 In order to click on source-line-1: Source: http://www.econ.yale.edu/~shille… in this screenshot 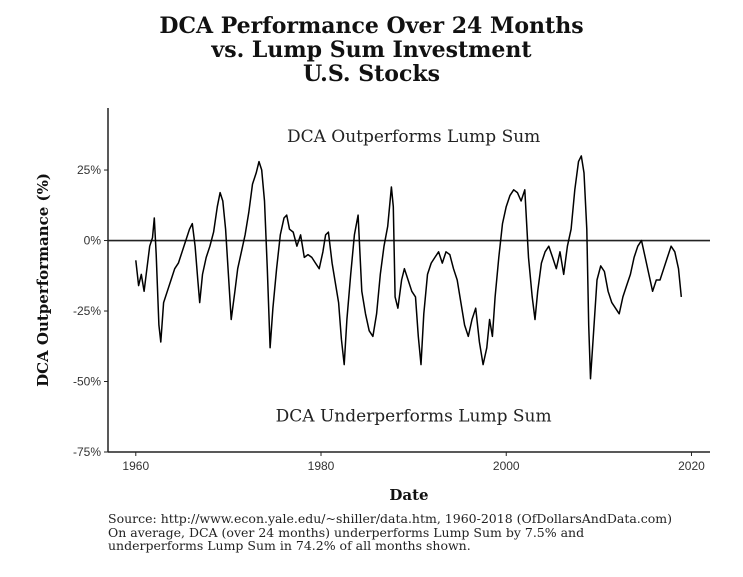, I will do `click(390, 518)`.